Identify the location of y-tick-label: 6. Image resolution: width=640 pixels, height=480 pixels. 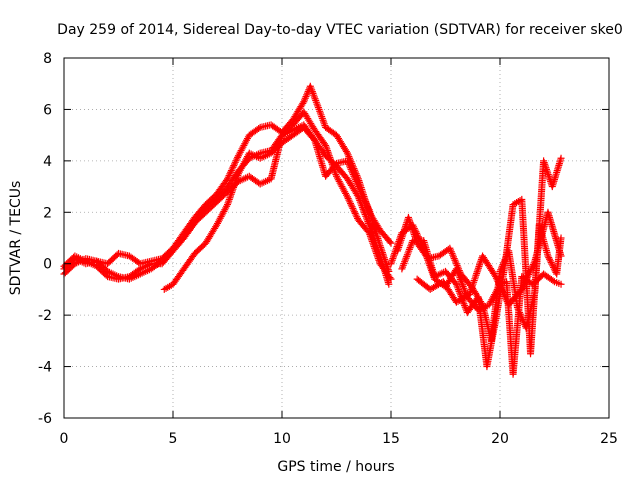
(47, 110).